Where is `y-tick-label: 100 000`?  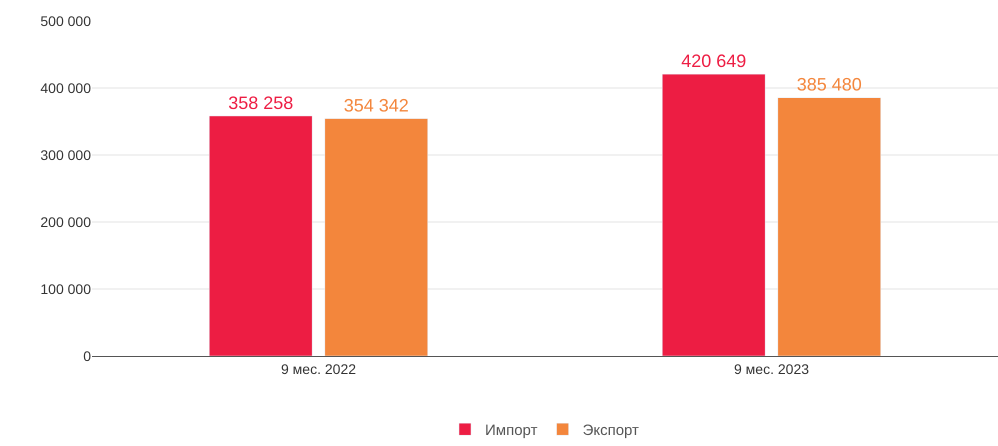
y-tick-label: 100 000 is located at coordinates (66, 288).